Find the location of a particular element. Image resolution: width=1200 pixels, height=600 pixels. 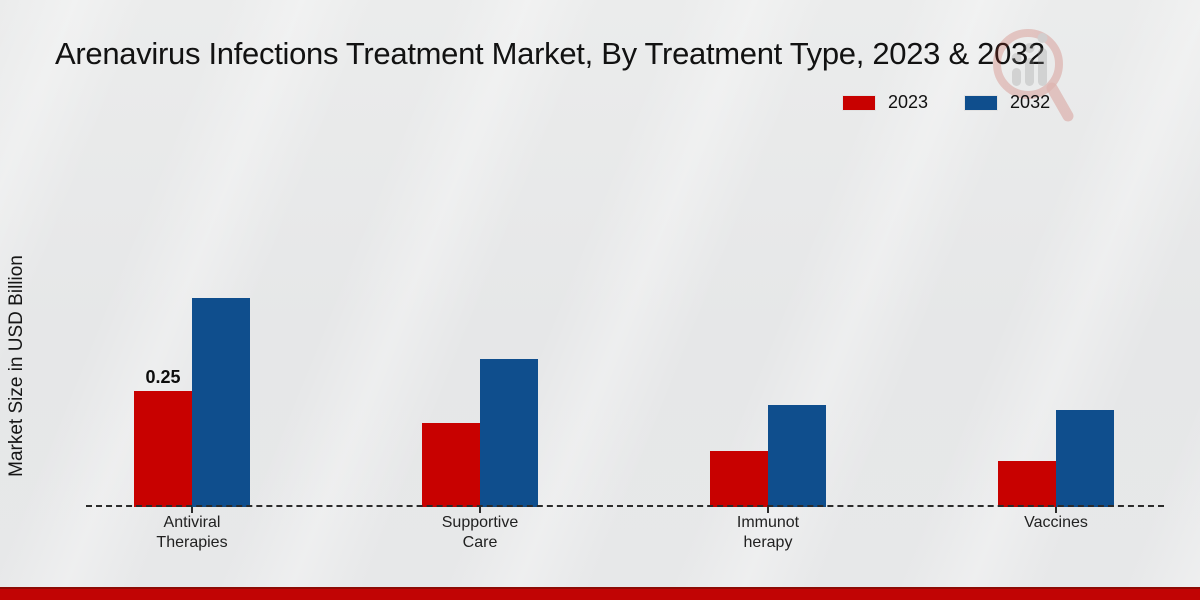

bar-2032-antiviral-therapies is located at coordinates (221, 402).